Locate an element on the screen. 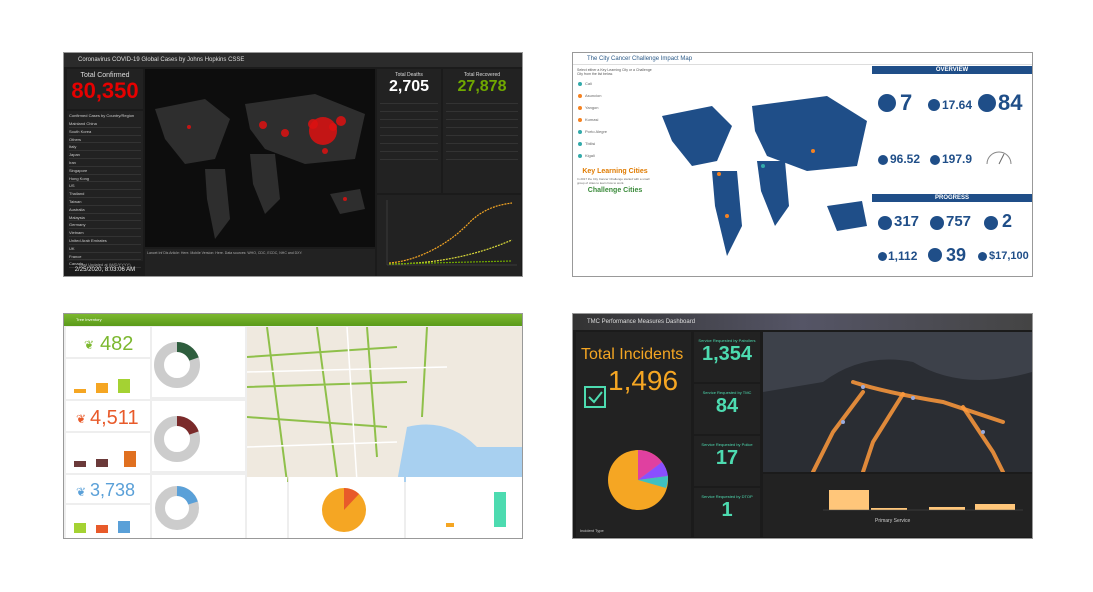 Image resolution: width=1093 pixels, height=592 pixels. building-icon is located at coordinates (987, 103).